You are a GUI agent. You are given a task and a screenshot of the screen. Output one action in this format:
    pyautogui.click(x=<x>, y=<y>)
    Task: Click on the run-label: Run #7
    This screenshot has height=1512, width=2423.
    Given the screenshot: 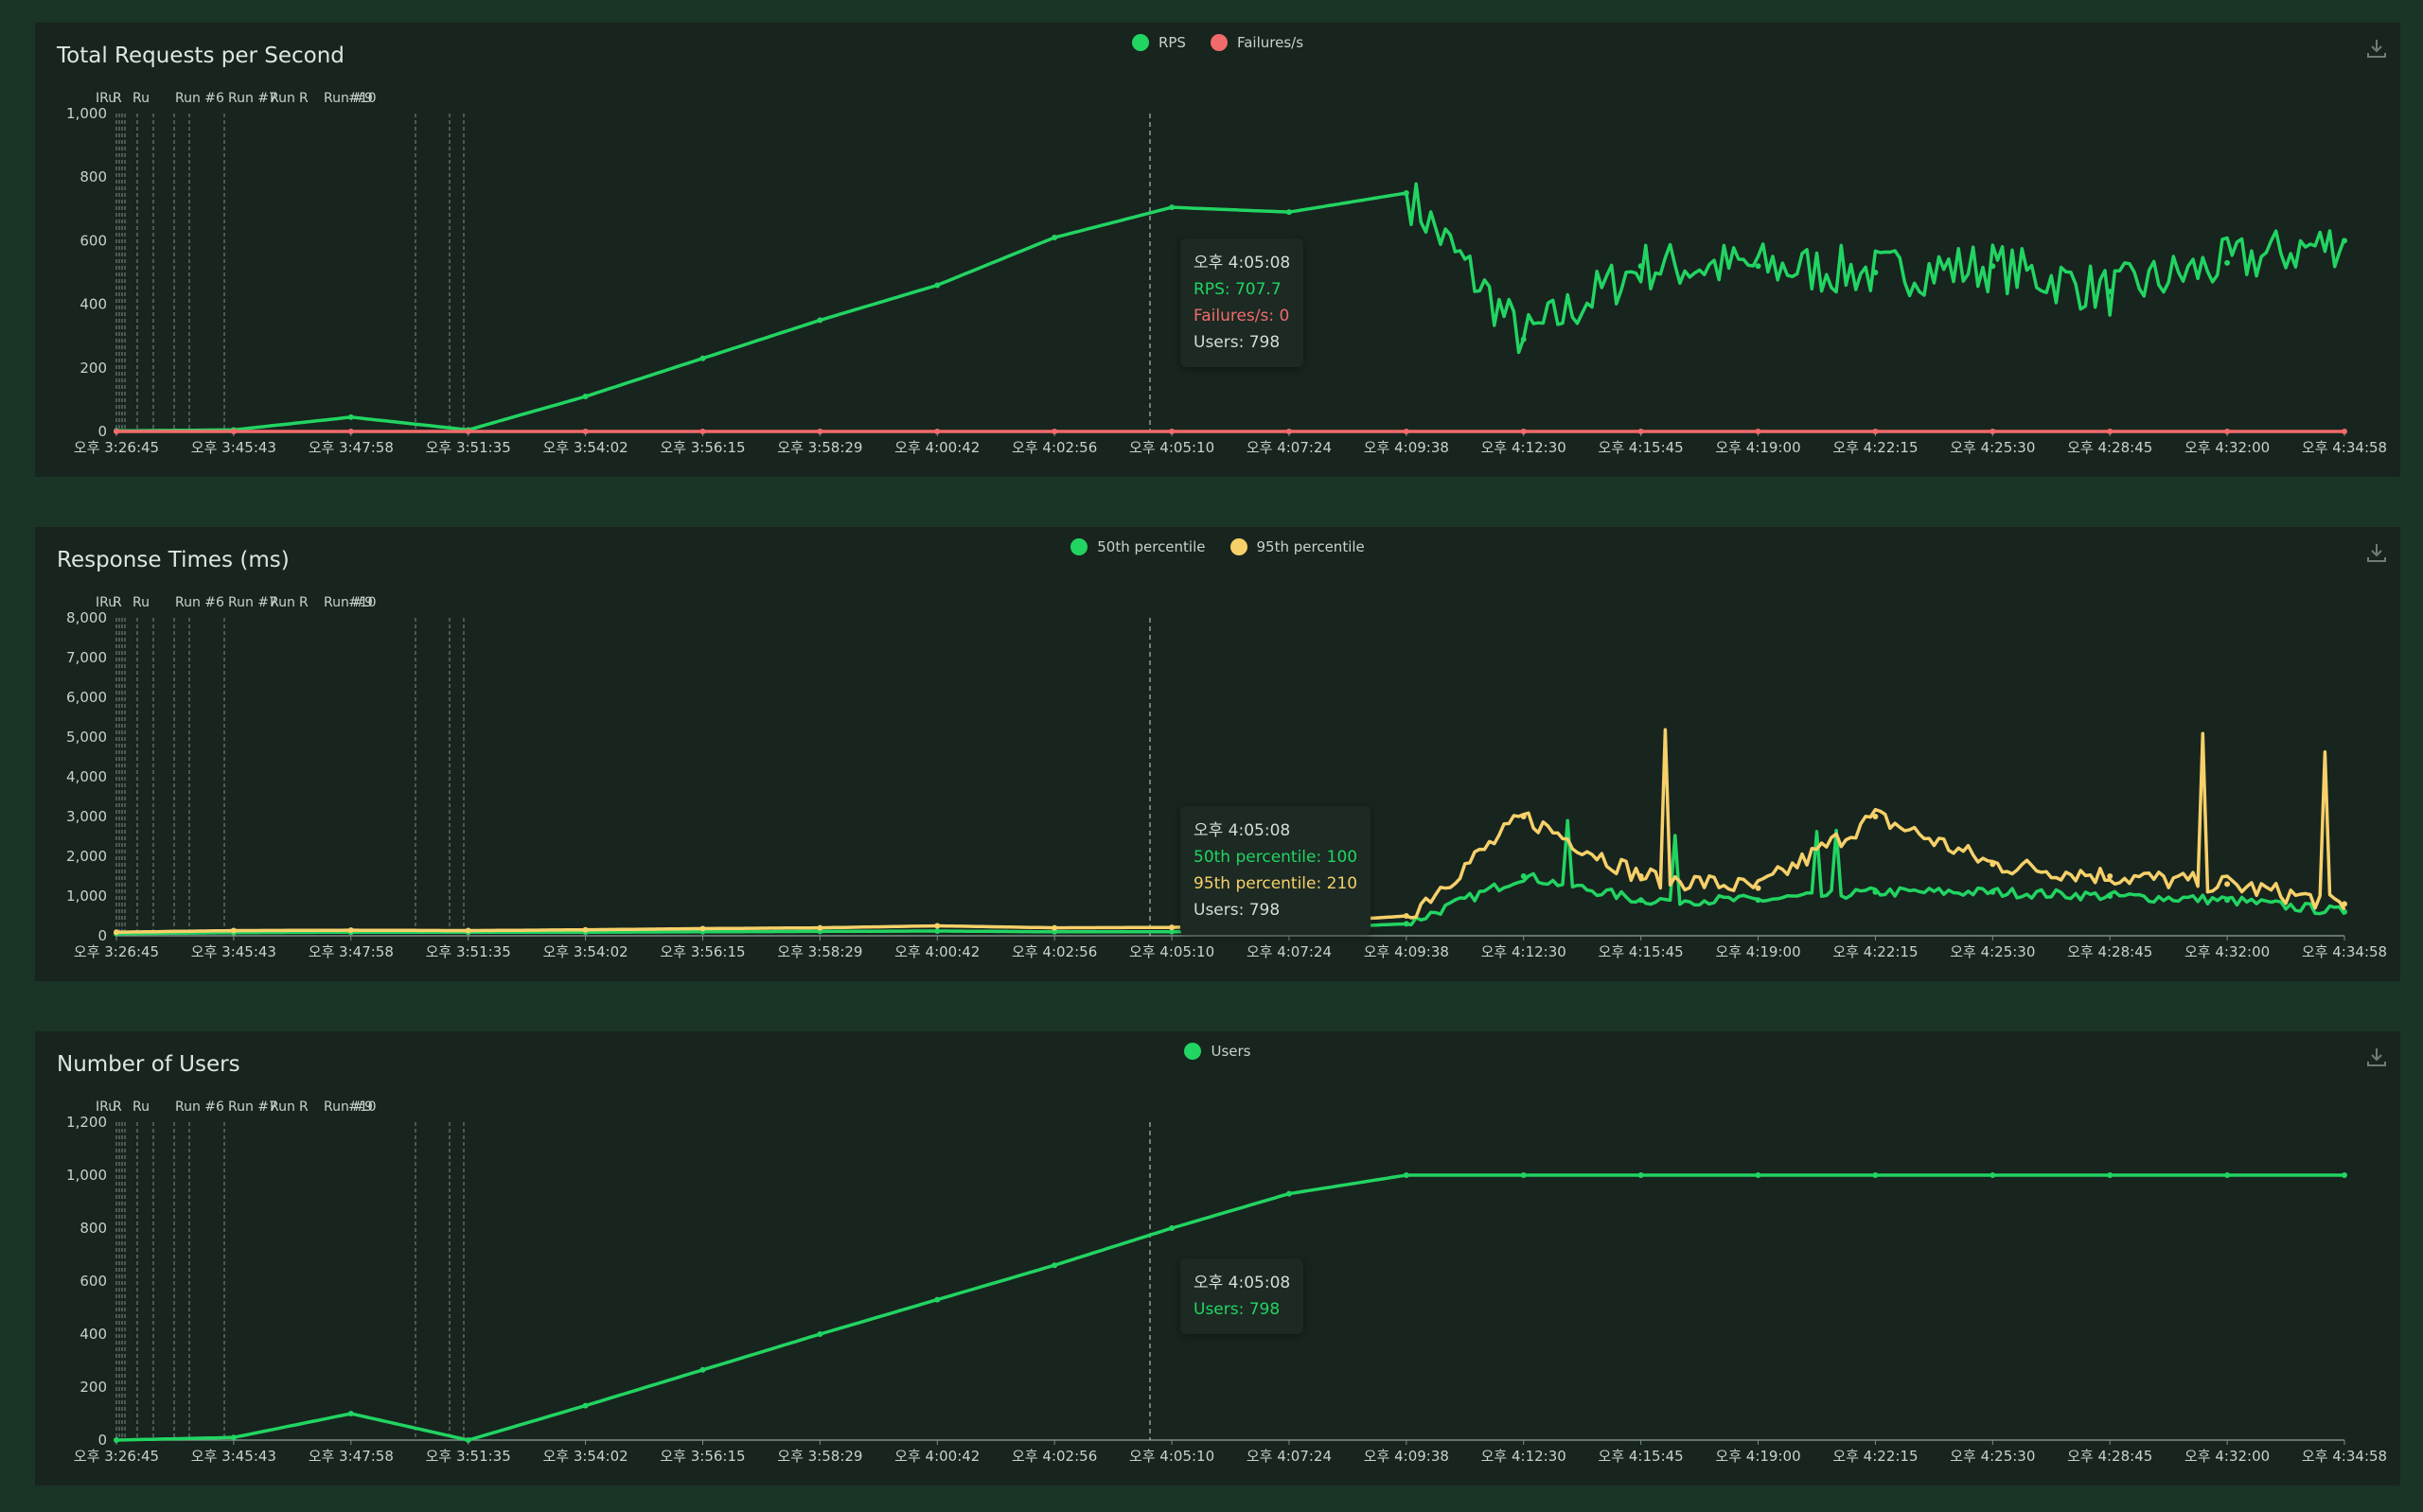 What is the action you would take?
    pyautogui.click(x=252, y=602)
    